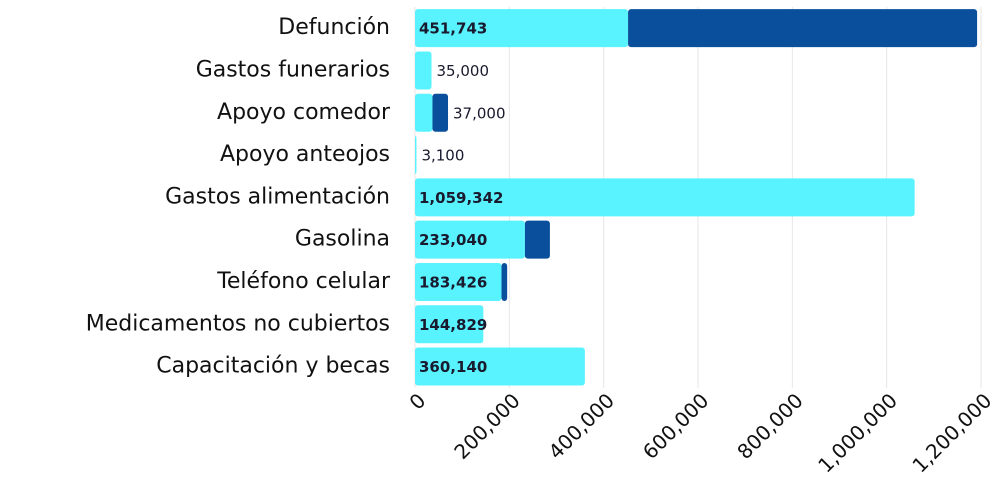  What do you see at coordinates (293, 69) in the screenshot?
I see `y-tick-label: Gastos funerarios` at bounding box center [293, 69].